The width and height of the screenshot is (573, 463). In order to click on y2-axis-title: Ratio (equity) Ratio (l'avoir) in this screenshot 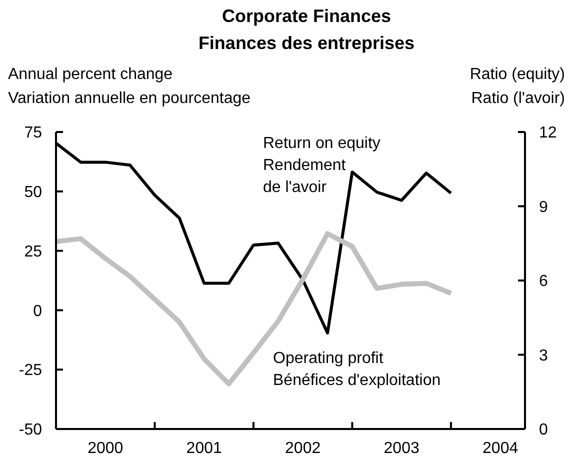, I will do `click(517, 86)`.